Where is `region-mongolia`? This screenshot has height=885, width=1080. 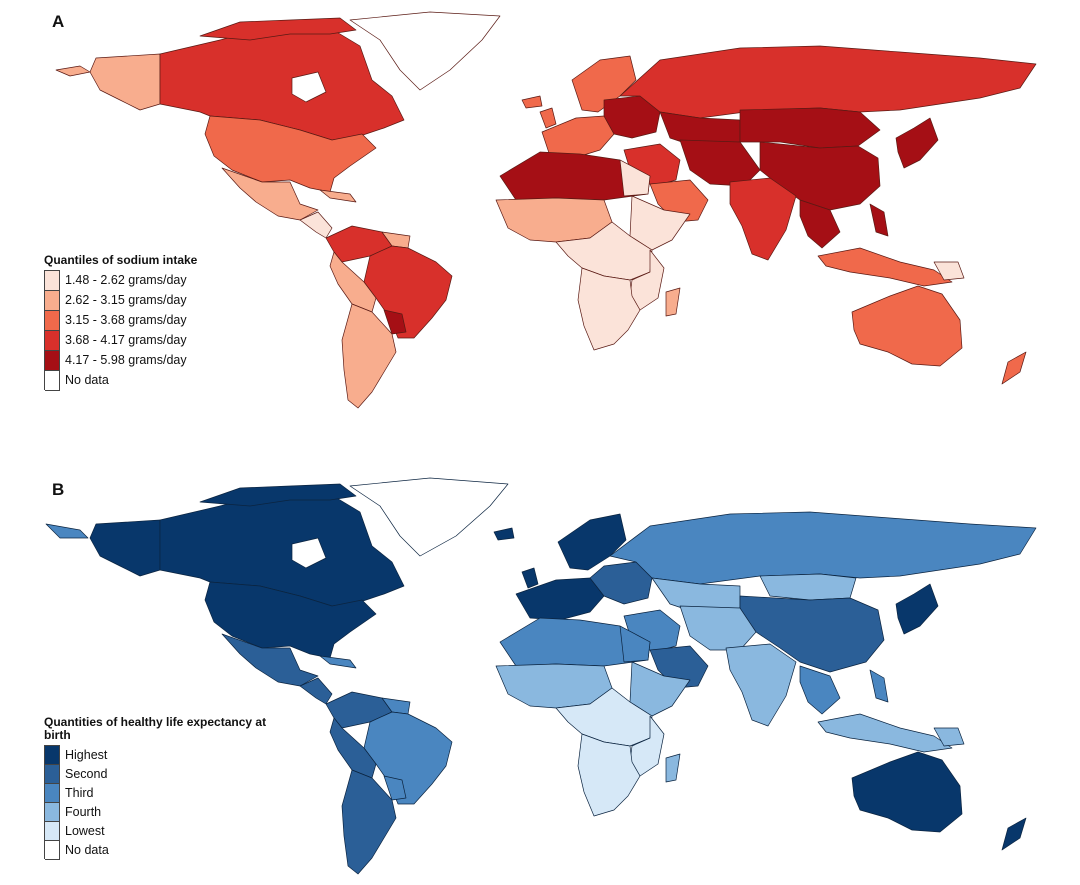 region-mongolia is located at coordinates (808, 587).